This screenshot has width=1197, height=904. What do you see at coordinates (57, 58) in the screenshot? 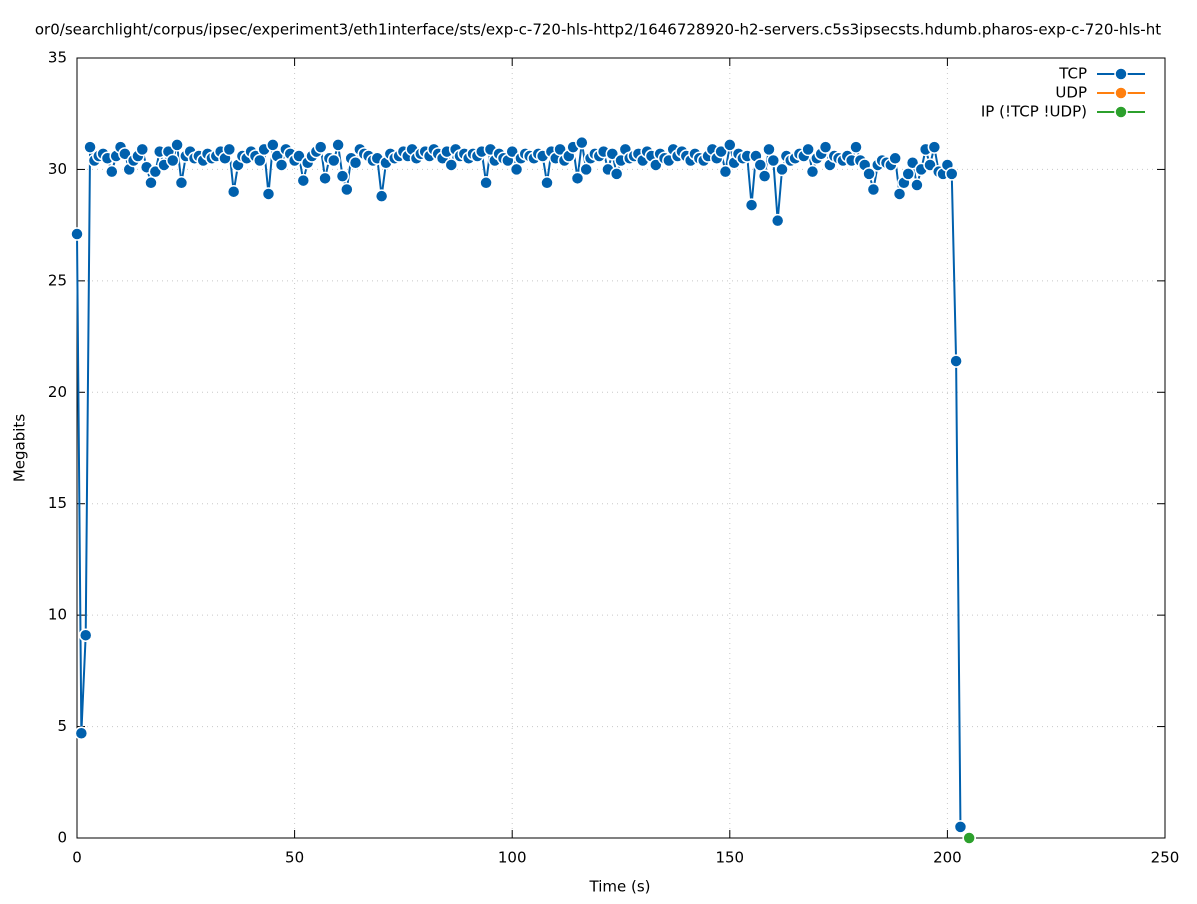
I see `y-tick-label: 35` at bounding box center [57, 58].